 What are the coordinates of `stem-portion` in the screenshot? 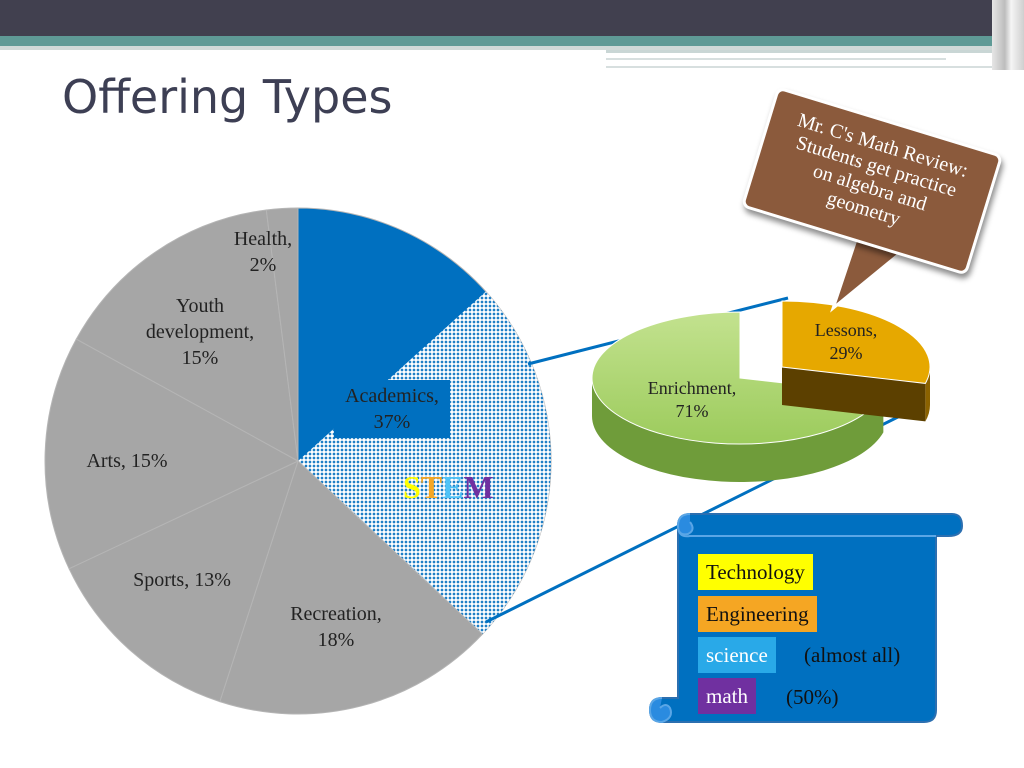 It's located at (425, 463).